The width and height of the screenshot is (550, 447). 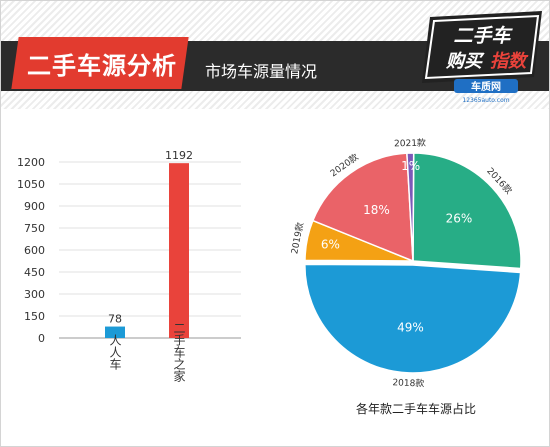 I want to click on pie-category-label: 2019款, so click(x=297, y=238).